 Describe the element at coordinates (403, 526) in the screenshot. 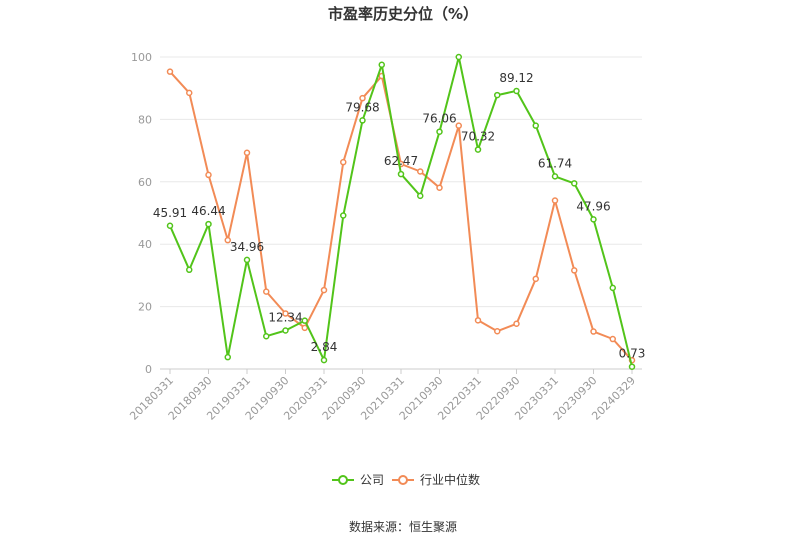

I see `source-note: 数据来源：恒生聚源` at that location.